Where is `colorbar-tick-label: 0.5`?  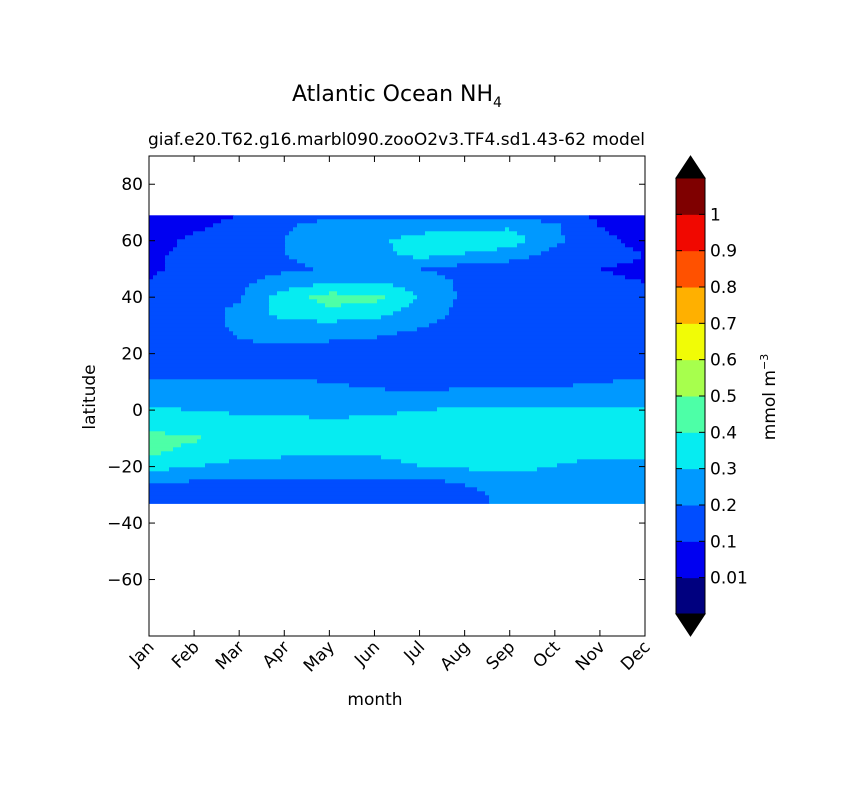
colorbar-tick-label: 0.5 is located at coordinates (723, 397).